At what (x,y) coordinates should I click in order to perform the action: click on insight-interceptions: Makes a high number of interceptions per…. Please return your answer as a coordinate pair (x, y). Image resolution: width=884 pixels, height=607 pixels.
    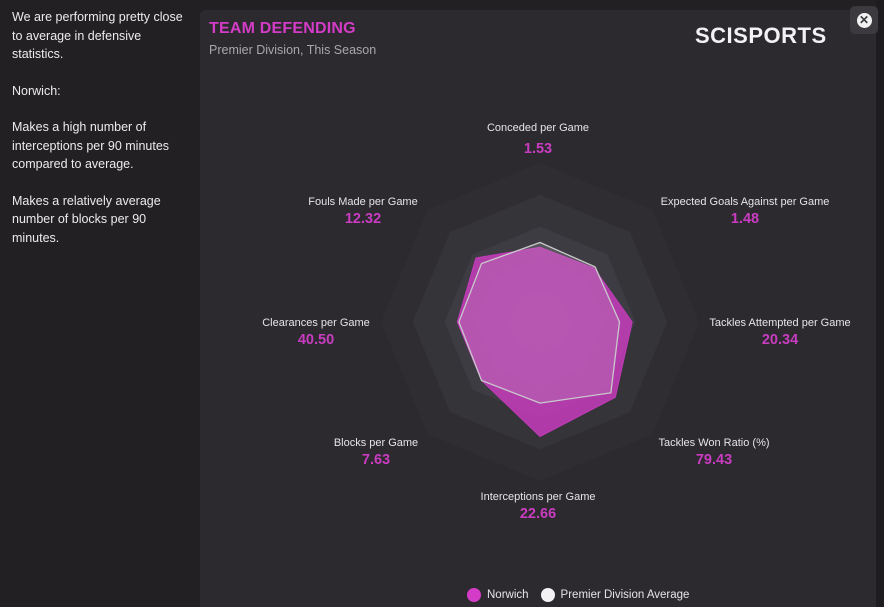
    Looking at the image, I should click on (91, 145).